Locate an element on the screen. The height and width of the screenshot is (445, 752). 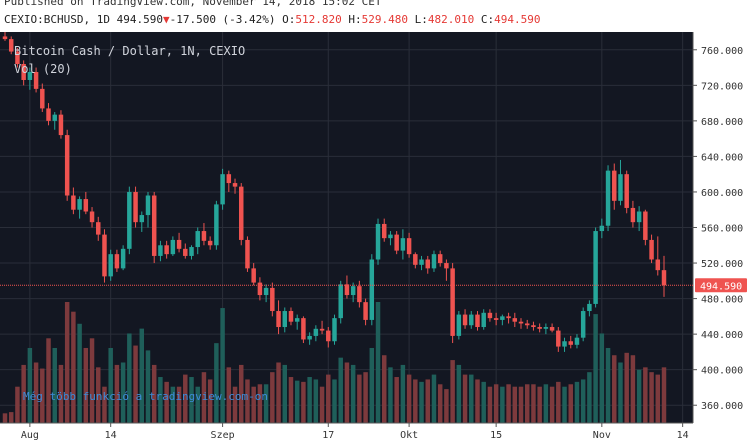
x-tick-label: Aug is located at coordinates (30, 435).